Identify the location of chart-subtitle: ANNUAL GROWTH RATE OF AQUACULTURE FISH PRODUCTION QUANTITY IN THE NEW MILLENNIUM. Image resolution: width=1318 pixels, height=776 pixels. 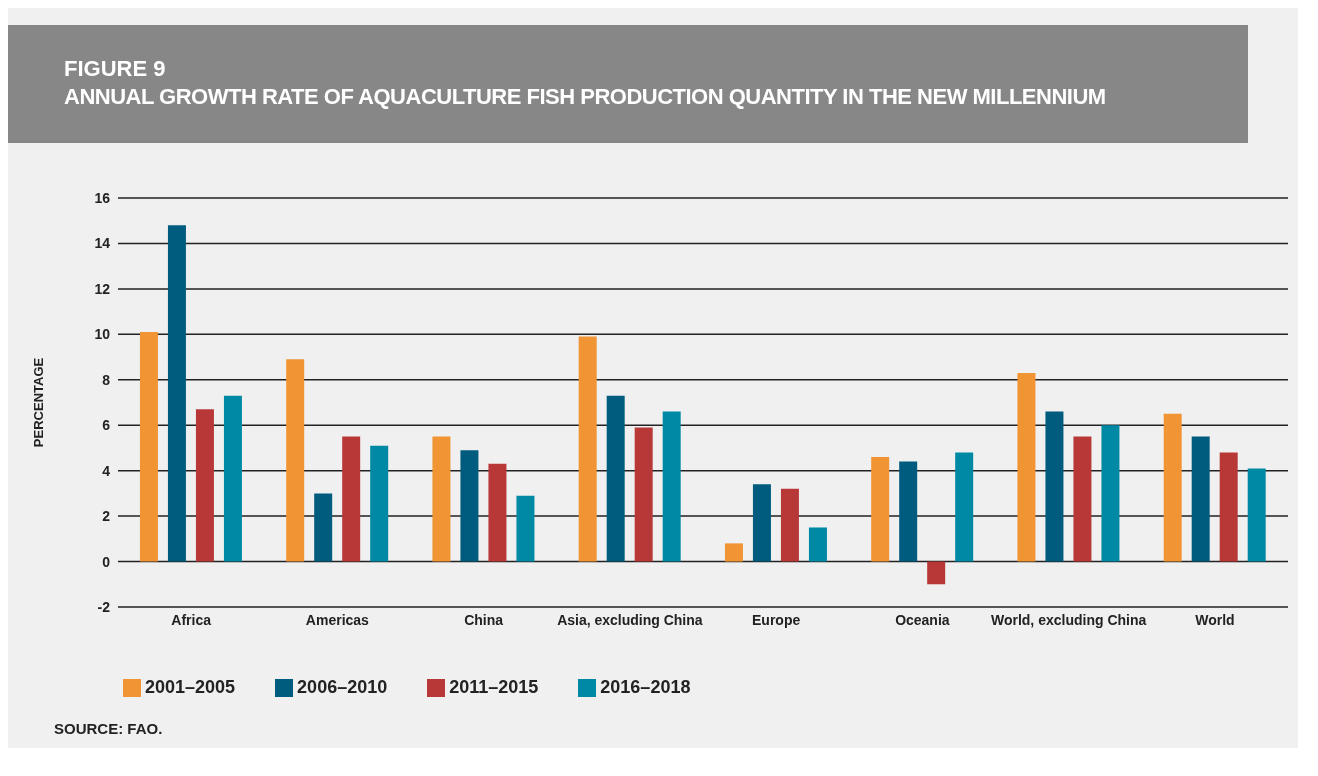
(585, 97).